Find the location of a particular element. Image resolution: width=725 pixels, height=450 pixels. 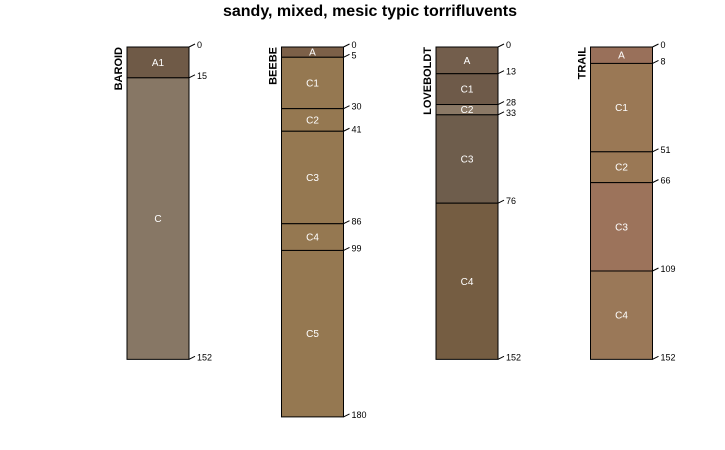

horizon-beebe-c3 is located at coordinates (312, 177).